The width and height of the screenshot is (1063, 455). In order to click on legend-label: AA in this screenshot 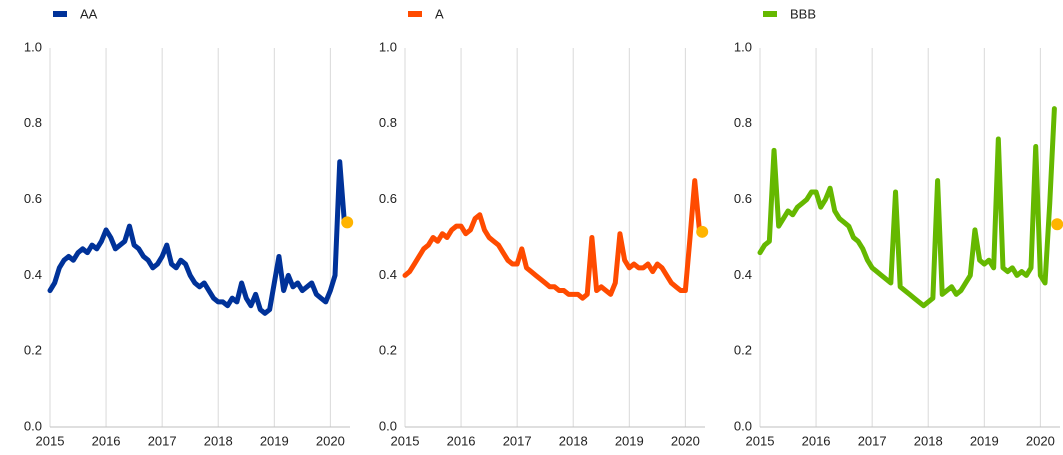, I will do `click(89, 13)`.